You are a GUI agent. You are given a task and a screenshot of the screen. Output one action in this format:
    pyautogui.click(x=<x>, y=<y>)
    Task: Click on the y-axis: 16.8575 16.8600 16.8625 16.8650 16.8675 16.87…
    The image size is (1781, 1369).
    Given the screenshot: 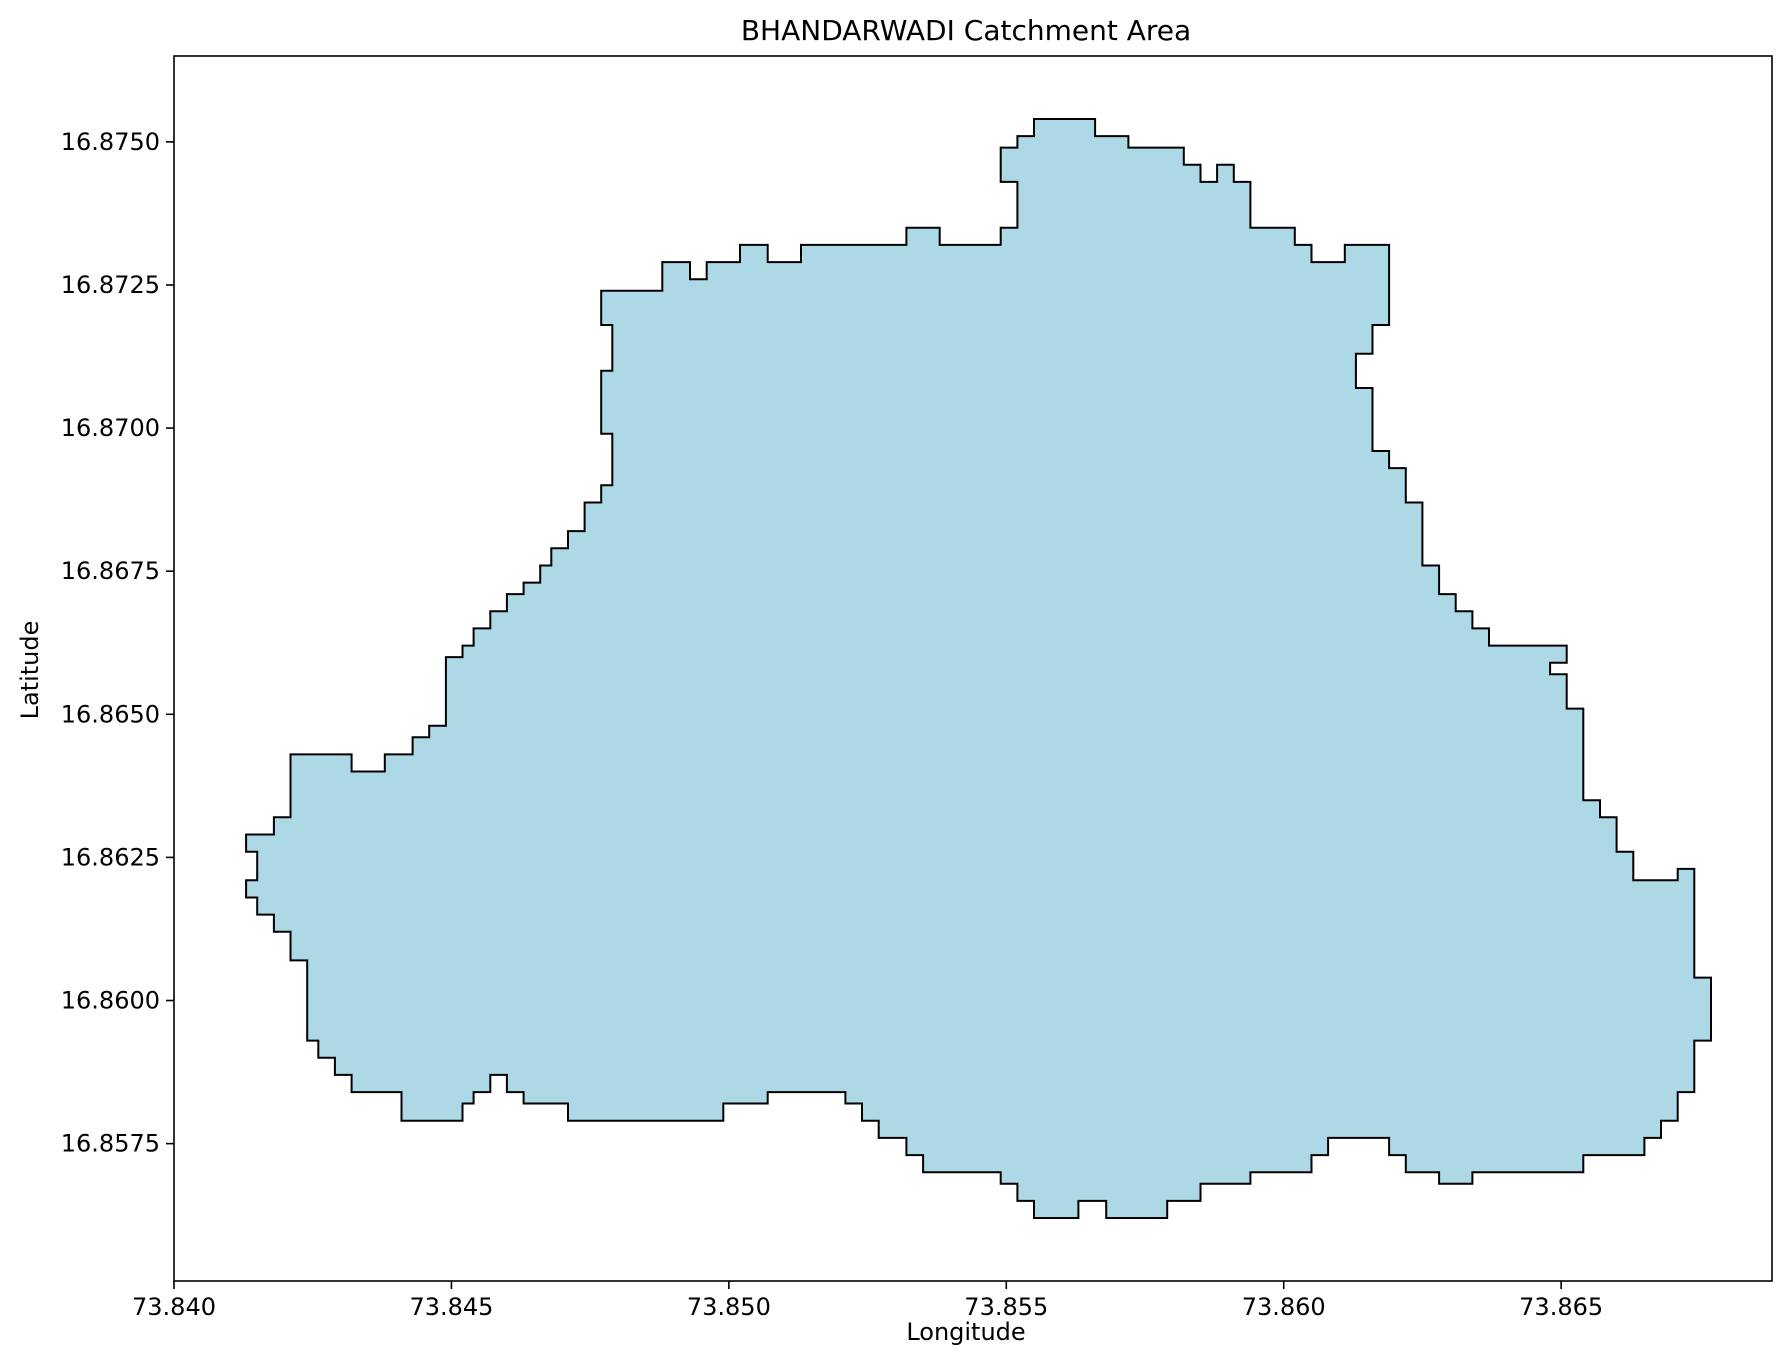 What is the action you would take?
    pyautogui.click(x=117, y=643)
    